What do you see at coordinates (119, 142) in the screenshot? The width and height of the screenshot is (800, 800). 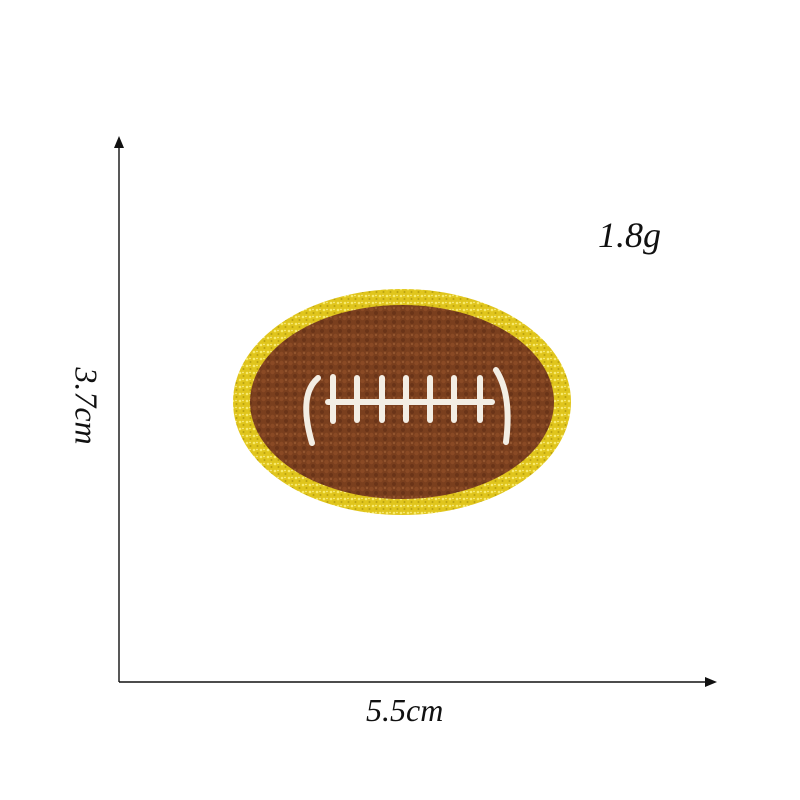 I see `vertical-axis-arrowhead` at bounding box center [119, 142].